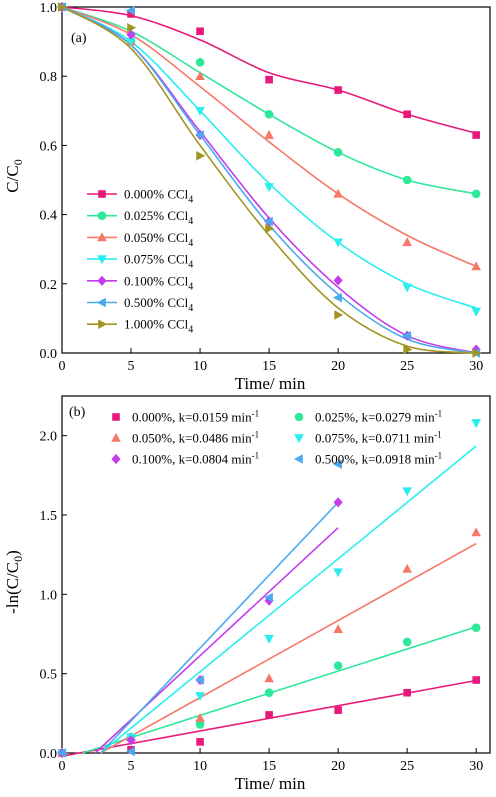 The width and height of the screenshot is (496, 797). I want to click on panel-a-x-axis-title: Time/ min, so click(270, 383).